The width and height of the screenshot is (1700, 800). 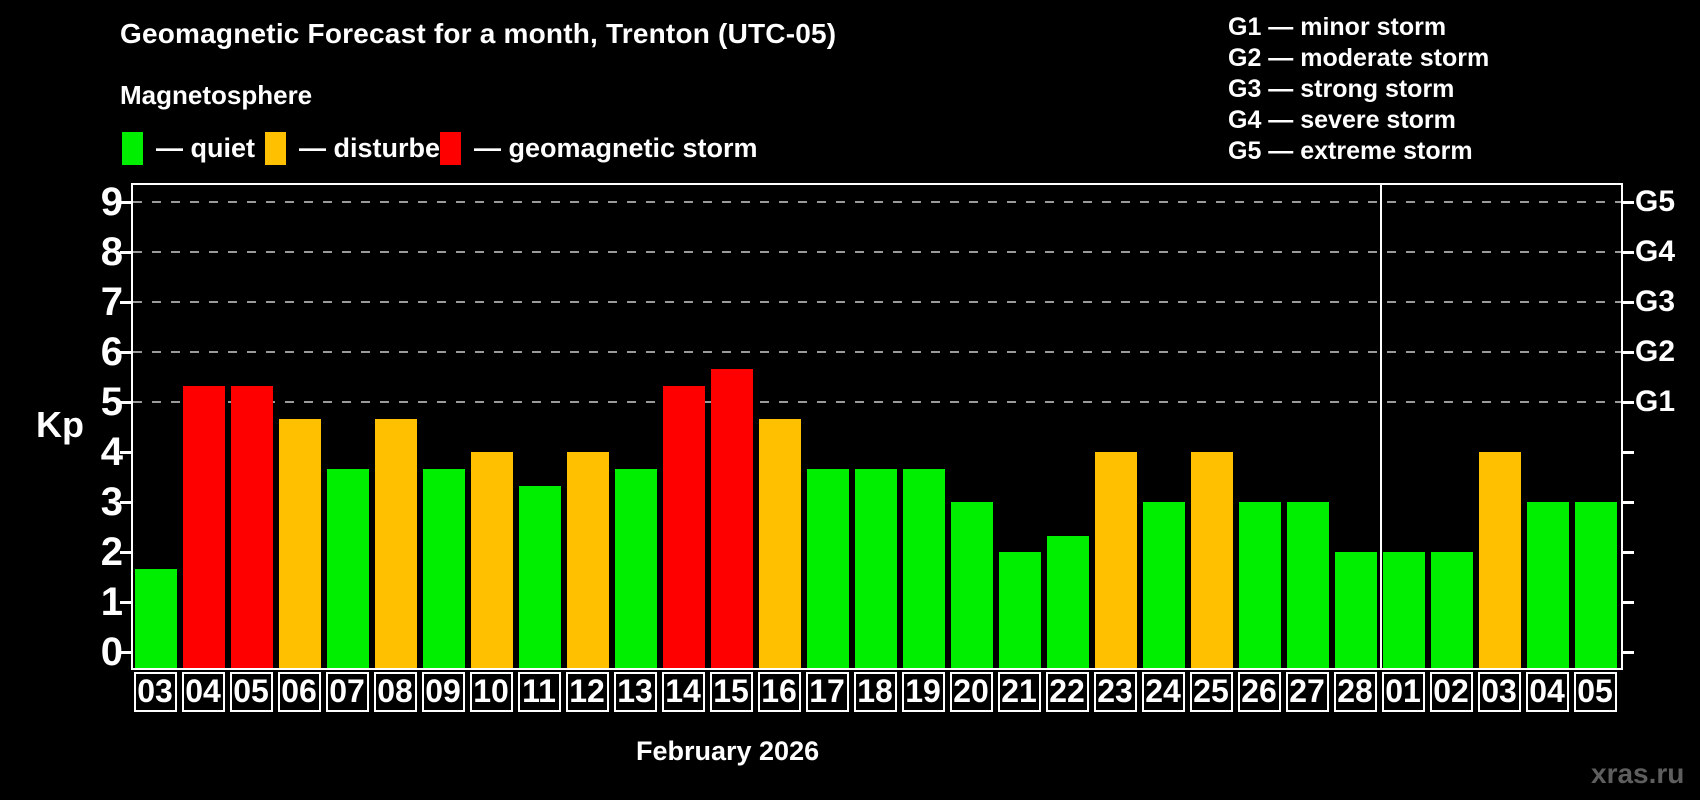 I want to click on x-tick-label-28: 28, so click(x=1355, y=692).